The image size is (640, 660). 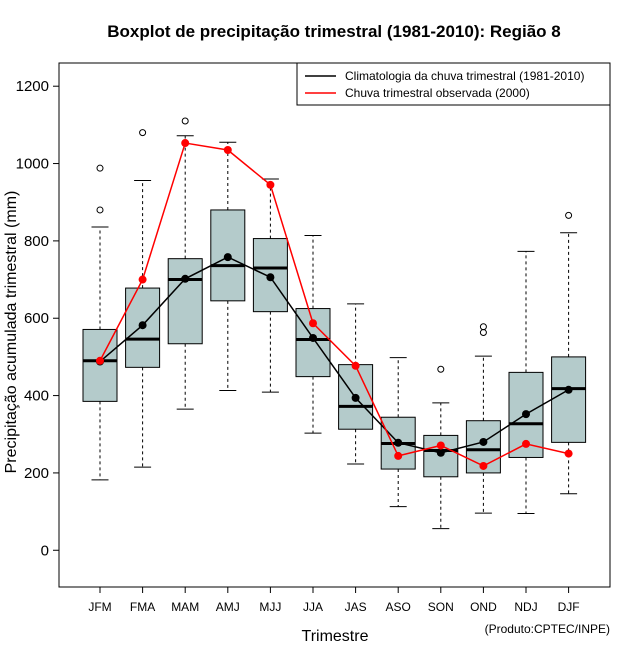 I want to click on x-tick-label: MJJ, so click(x=270, y=607).